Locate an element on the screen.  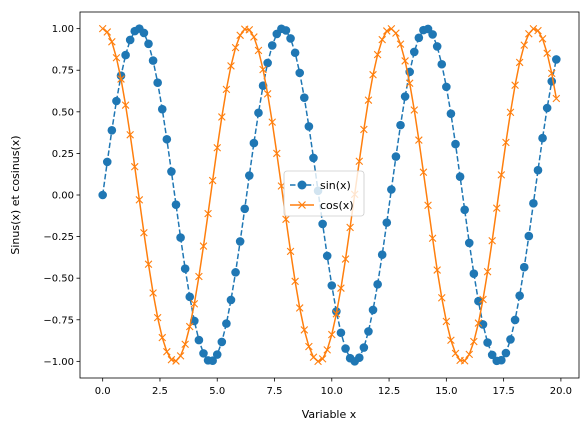
y-tick-label: 0.00 is located at coordinates (63, 196).